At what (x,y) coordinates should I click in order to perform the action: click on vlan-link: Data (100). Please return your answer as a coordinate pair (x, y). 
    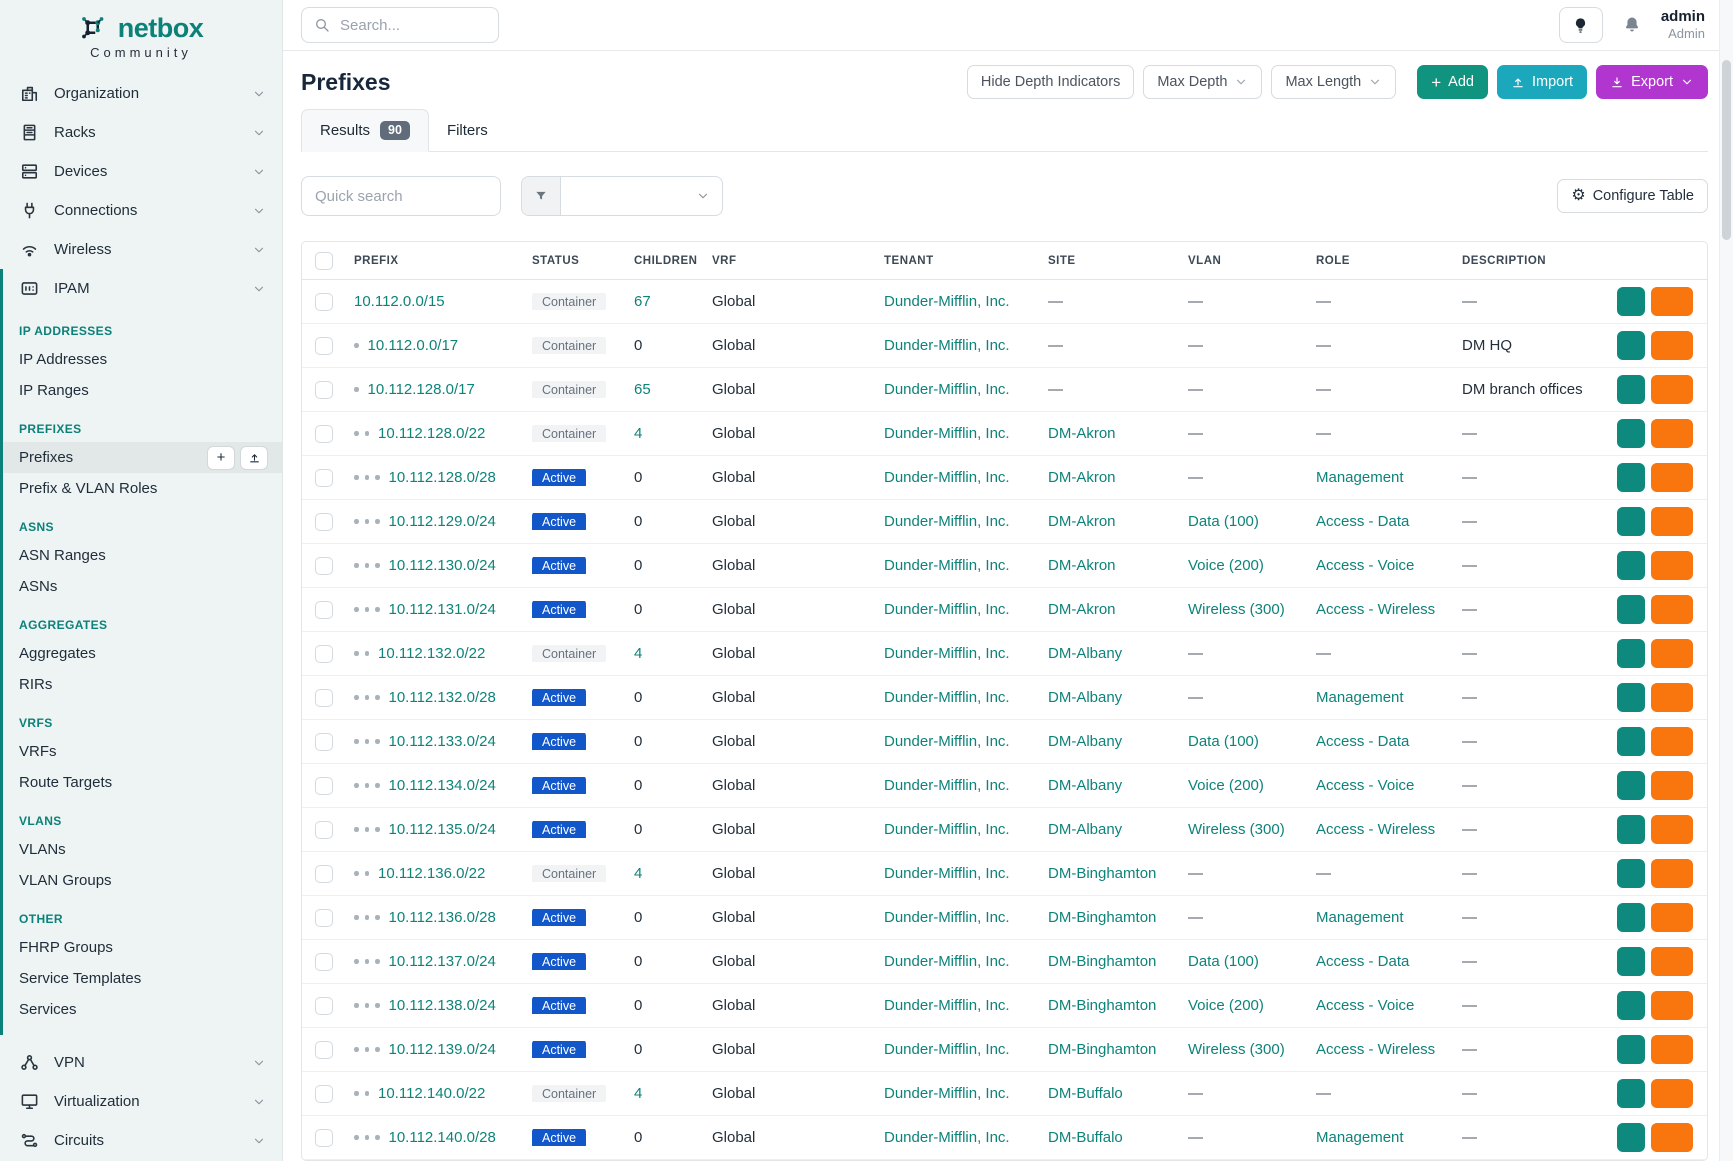
    Looking at the image, I should click on (1223, 521).